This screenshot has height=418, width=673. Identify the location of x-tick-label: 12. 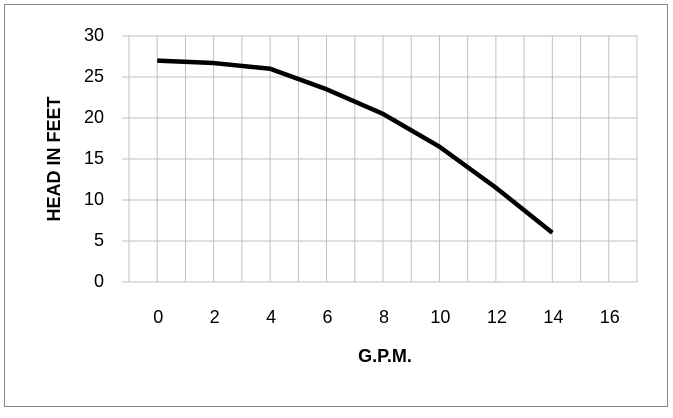
(497, 317).